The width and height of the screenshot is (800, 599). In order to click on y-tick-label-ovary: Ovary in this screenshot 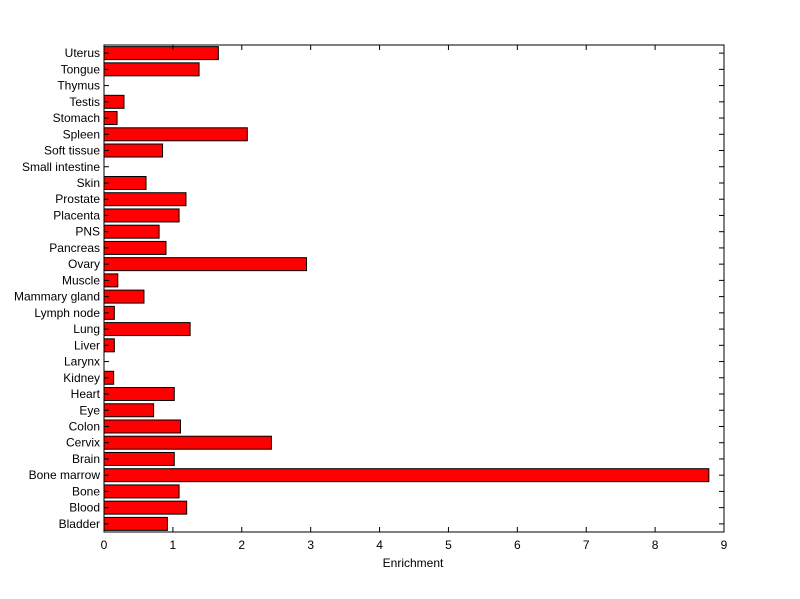, I will do `click(84, 264)`.